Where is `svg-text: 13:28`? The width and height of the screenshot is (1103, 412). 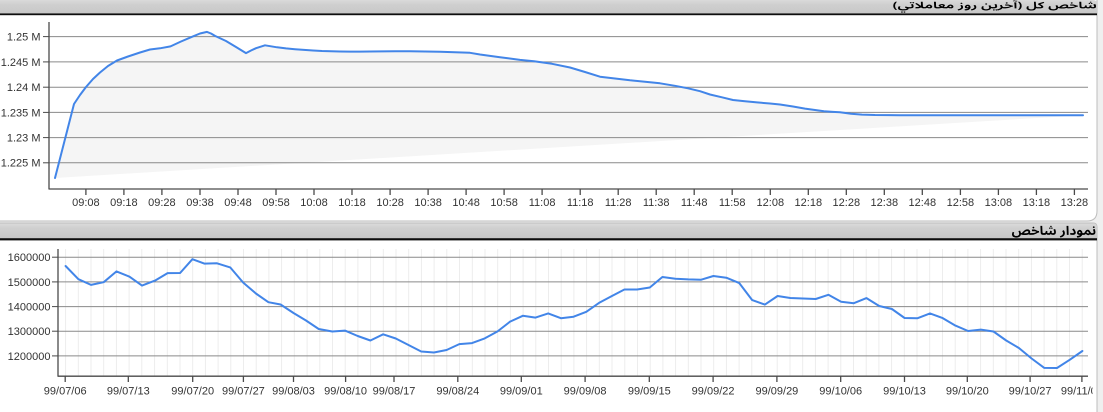
svg-text: 13:28 is located at coordinates (1075, 203).